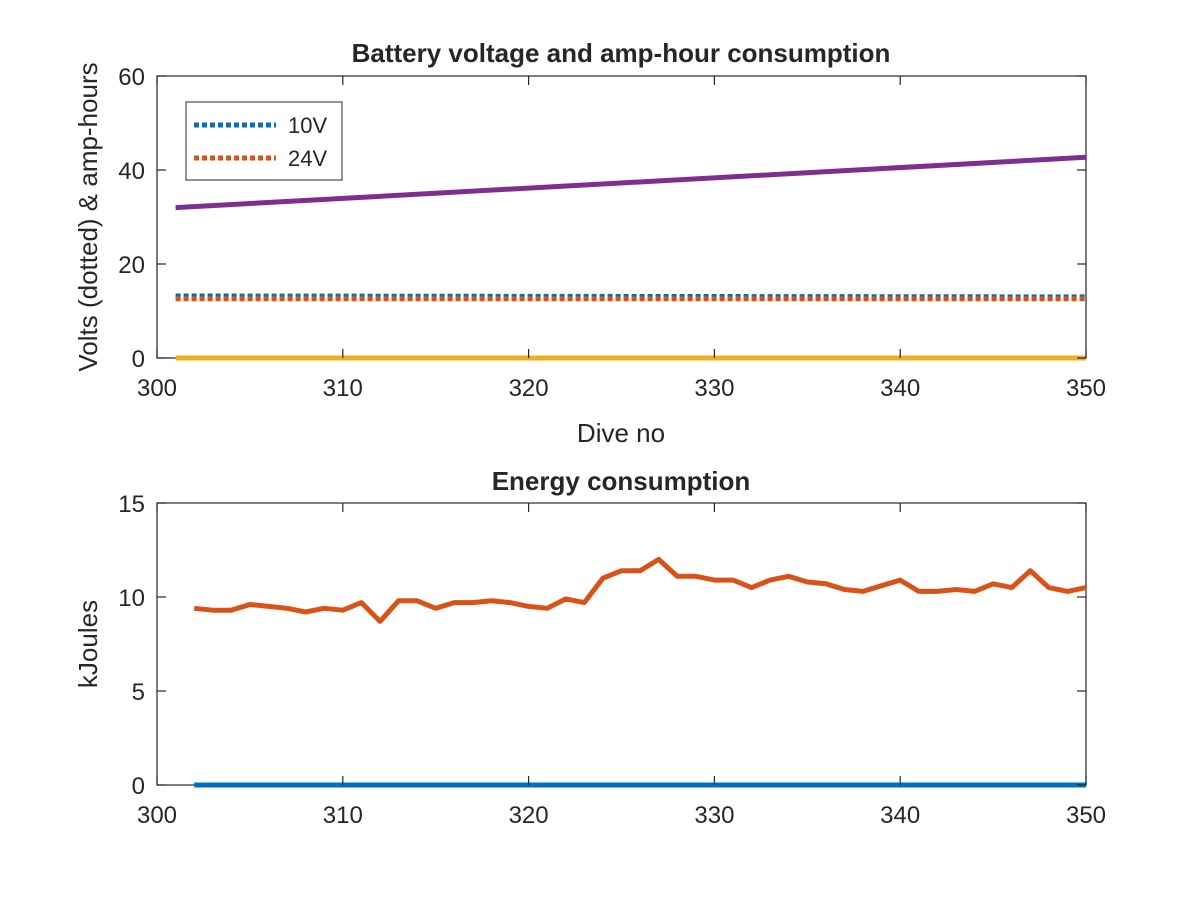 This screenshot has height=900, width=1200. What do you see at coordinates (621, 481) in the screenshot?
I see `chart-title: Energy consumption` at bounding box center [621, 481].